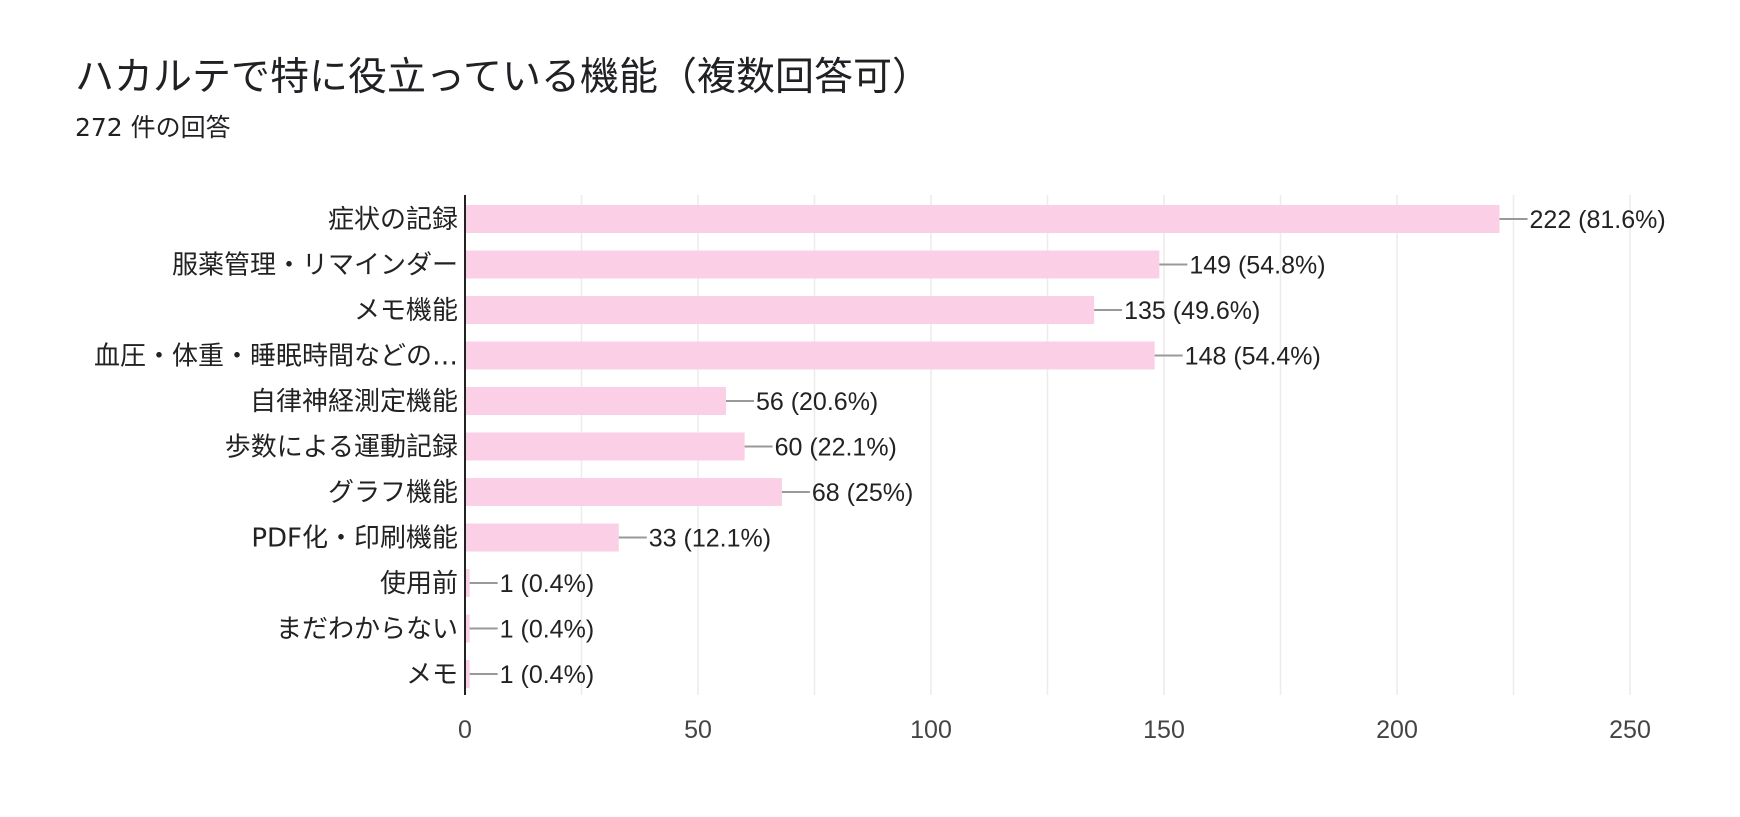  Describe the element at coordinates (503, 77) in the screenshot. I see `chart-title: ハカルテで特に役立っている機能（複数回答可）` at that location.